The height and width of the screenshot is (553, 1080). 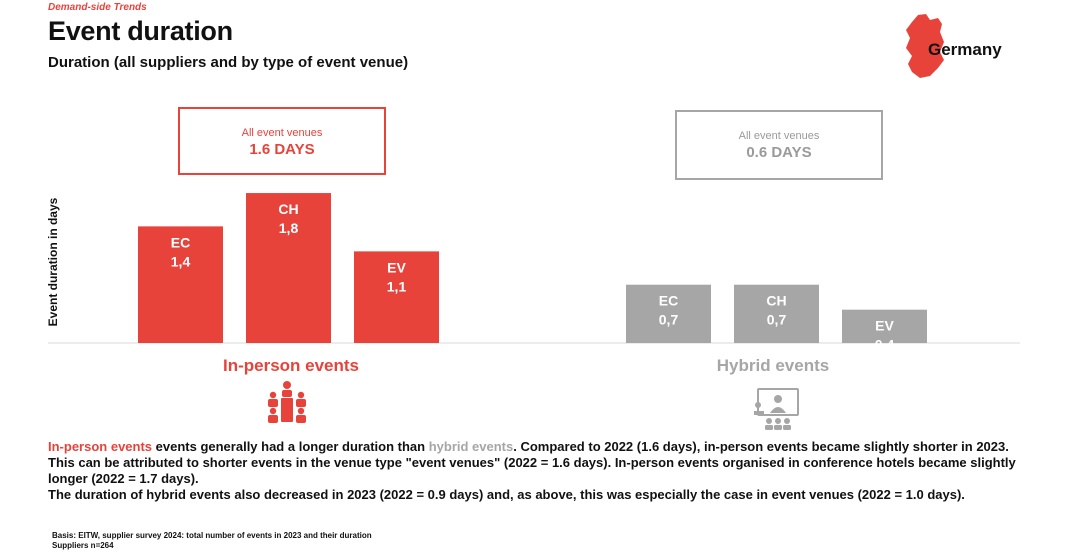 What do you see at coordinates (965, 49) in the screenshot?
I see `country-label: Germany` at bounding box center [965, 49].